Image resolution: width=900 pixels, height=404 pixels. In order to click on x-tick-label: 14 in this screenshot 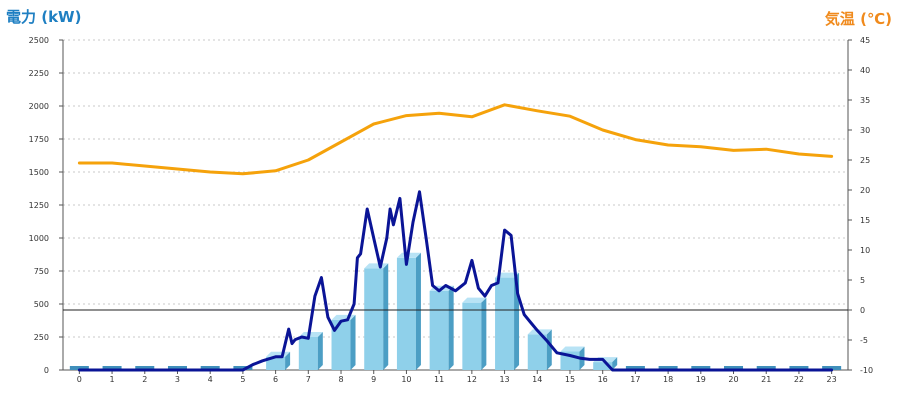, I will do `click(537, 379)`.